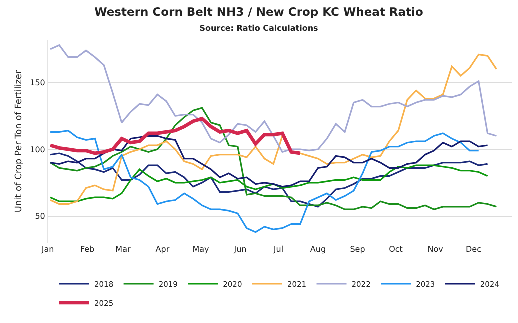  What do you see at coordinates (38, 83) in the screenshot?
I see `y-tick-label: 150` at bounding box center [38, 83].